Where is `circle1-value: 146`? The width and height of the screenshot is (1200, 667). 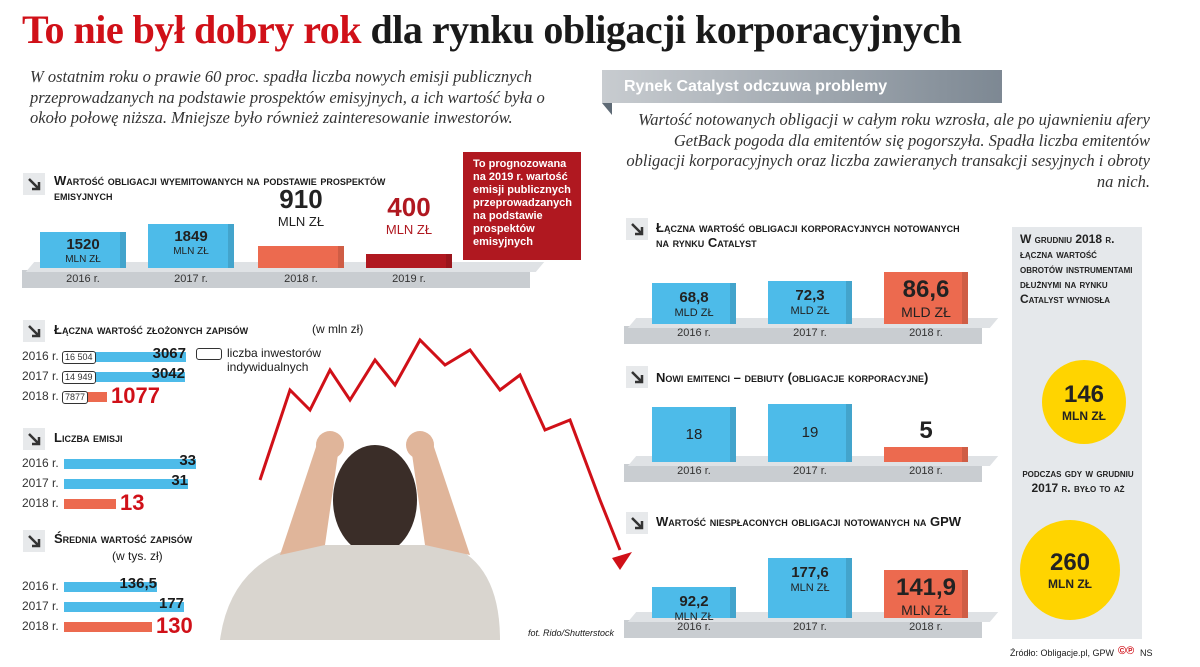
circle1-value: 146 is located at coordinates (1084, 394).